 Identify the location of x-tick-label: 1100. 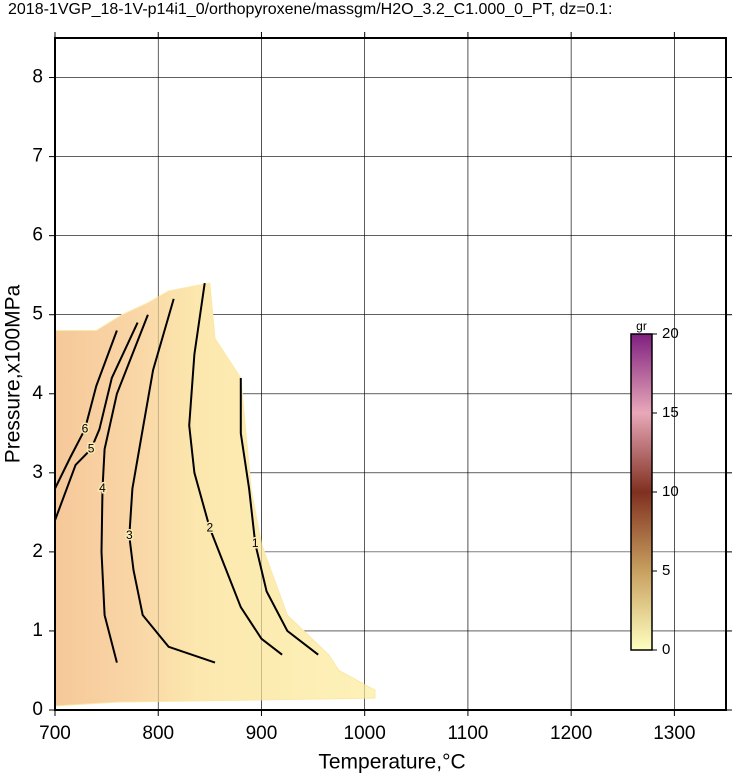
(467, 733).